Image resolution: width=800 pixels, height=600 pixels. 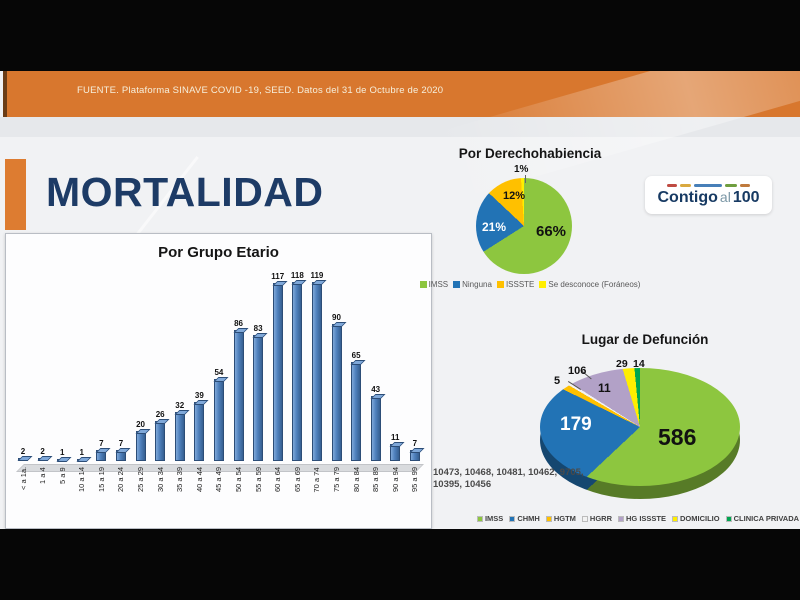 I want to click on bar-value-label: 26, so click(x=160, y=414).